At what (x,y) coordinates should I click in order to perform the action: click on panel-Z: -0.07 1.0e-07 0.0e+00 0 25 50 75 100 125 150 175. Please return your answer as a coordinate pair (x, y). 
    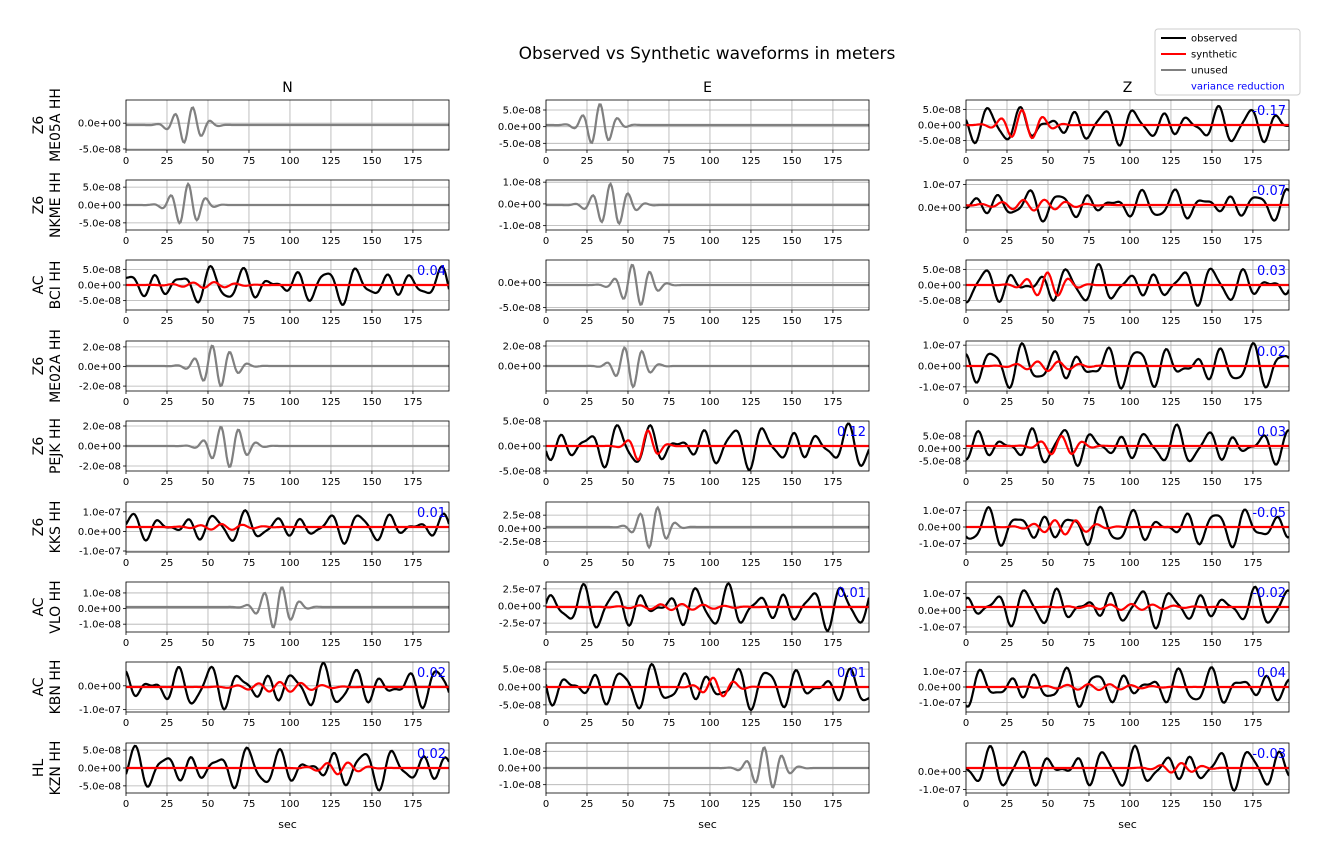
    Looking at the image, I should click on (1104, 213).